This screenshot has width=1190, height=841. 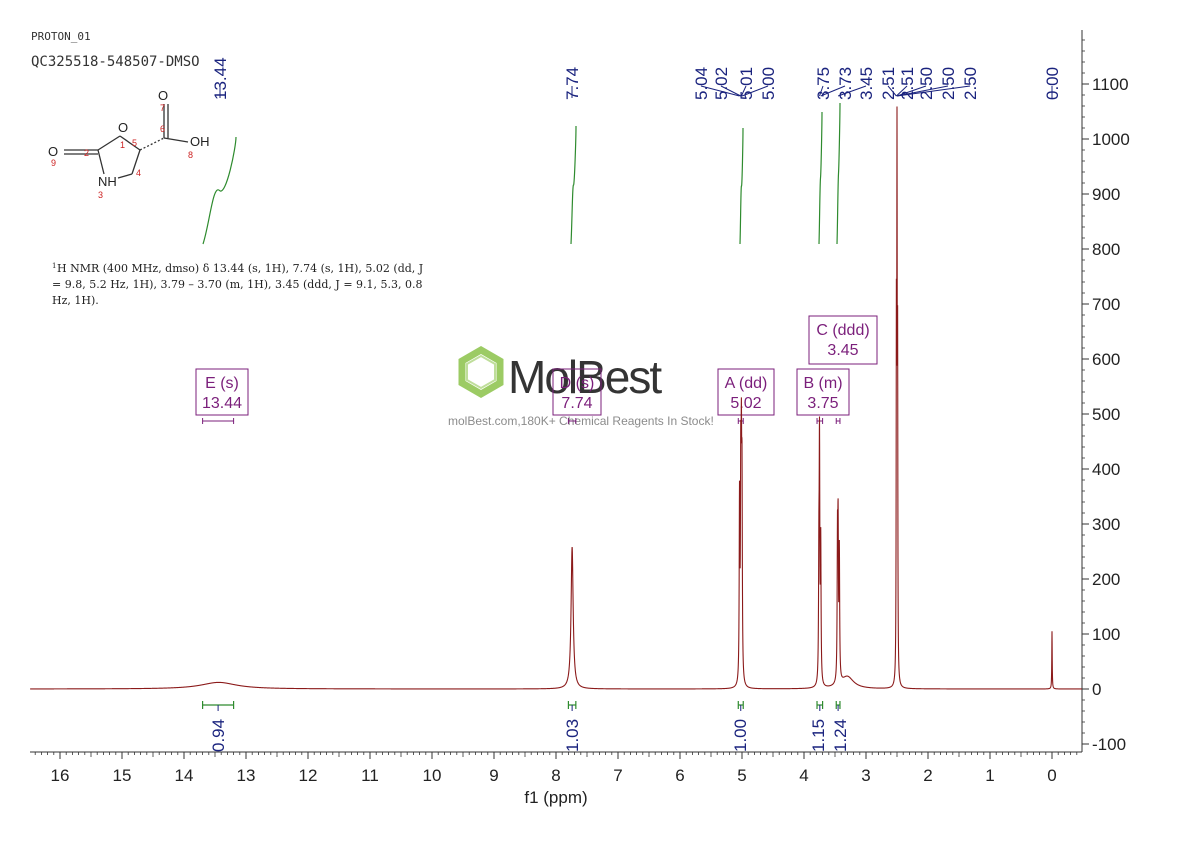 I want to click on integral-annotations: 0.94 1.03 1.00 1.15 1.24, so click(x=526, y=726).